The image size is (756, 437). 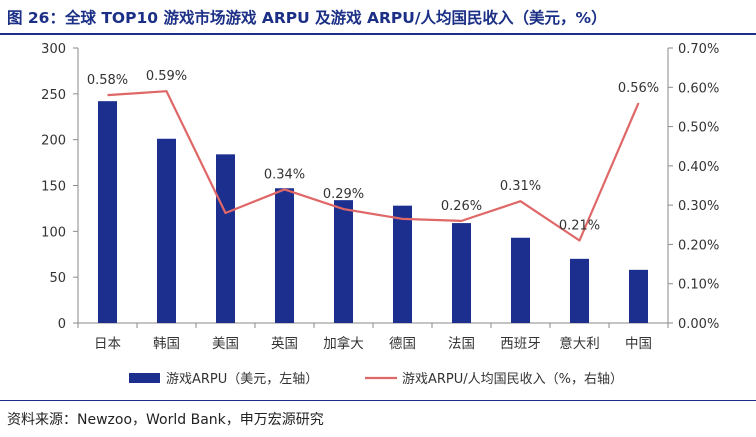 I want to click on left-axis-tick-label: 0, so click(x=62, y=324).